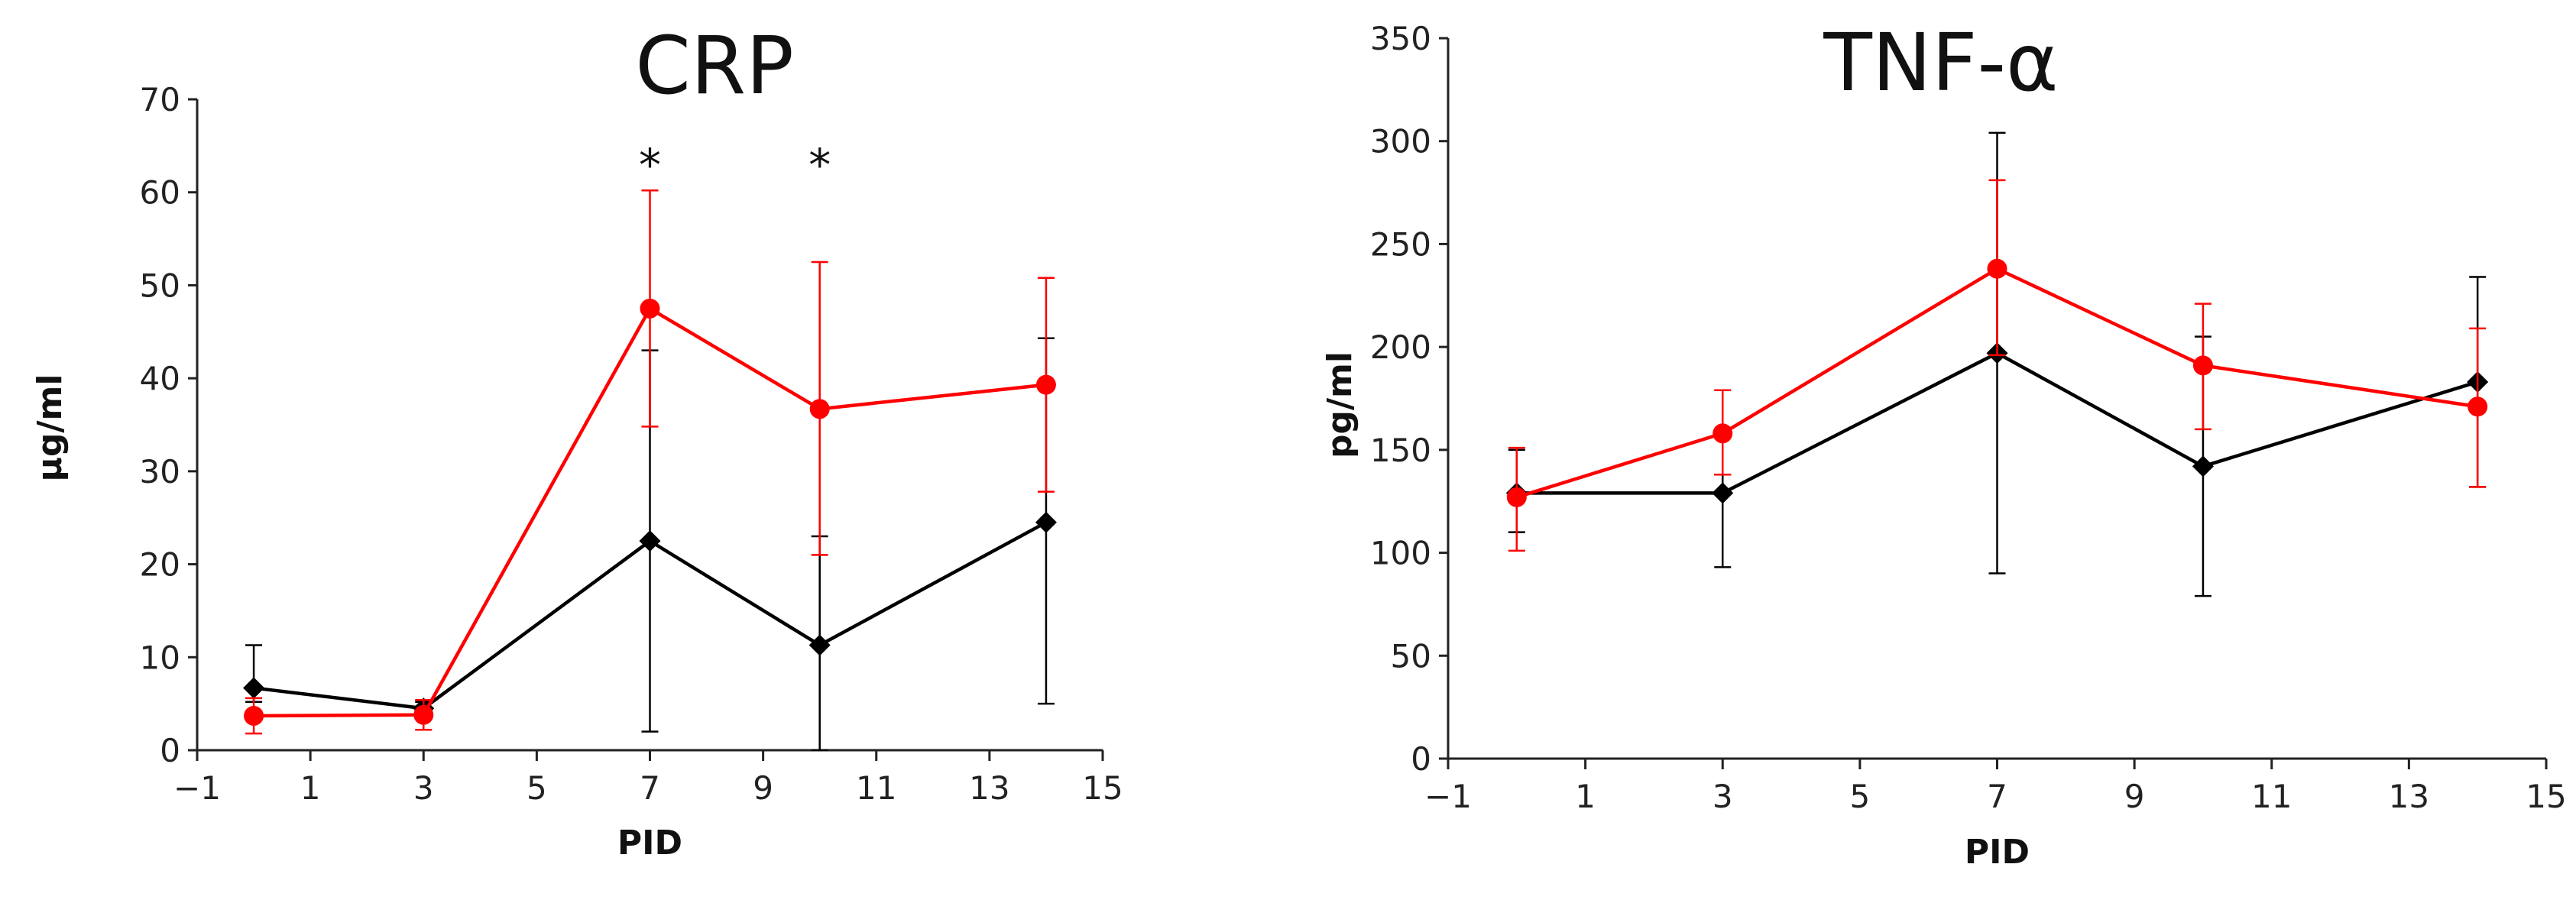 This screenshot has height=903, width=2576. Describe the element at coordinates (1860, 796) in the screenshot. I see `tnf-x-tick-label: 5` at that location.